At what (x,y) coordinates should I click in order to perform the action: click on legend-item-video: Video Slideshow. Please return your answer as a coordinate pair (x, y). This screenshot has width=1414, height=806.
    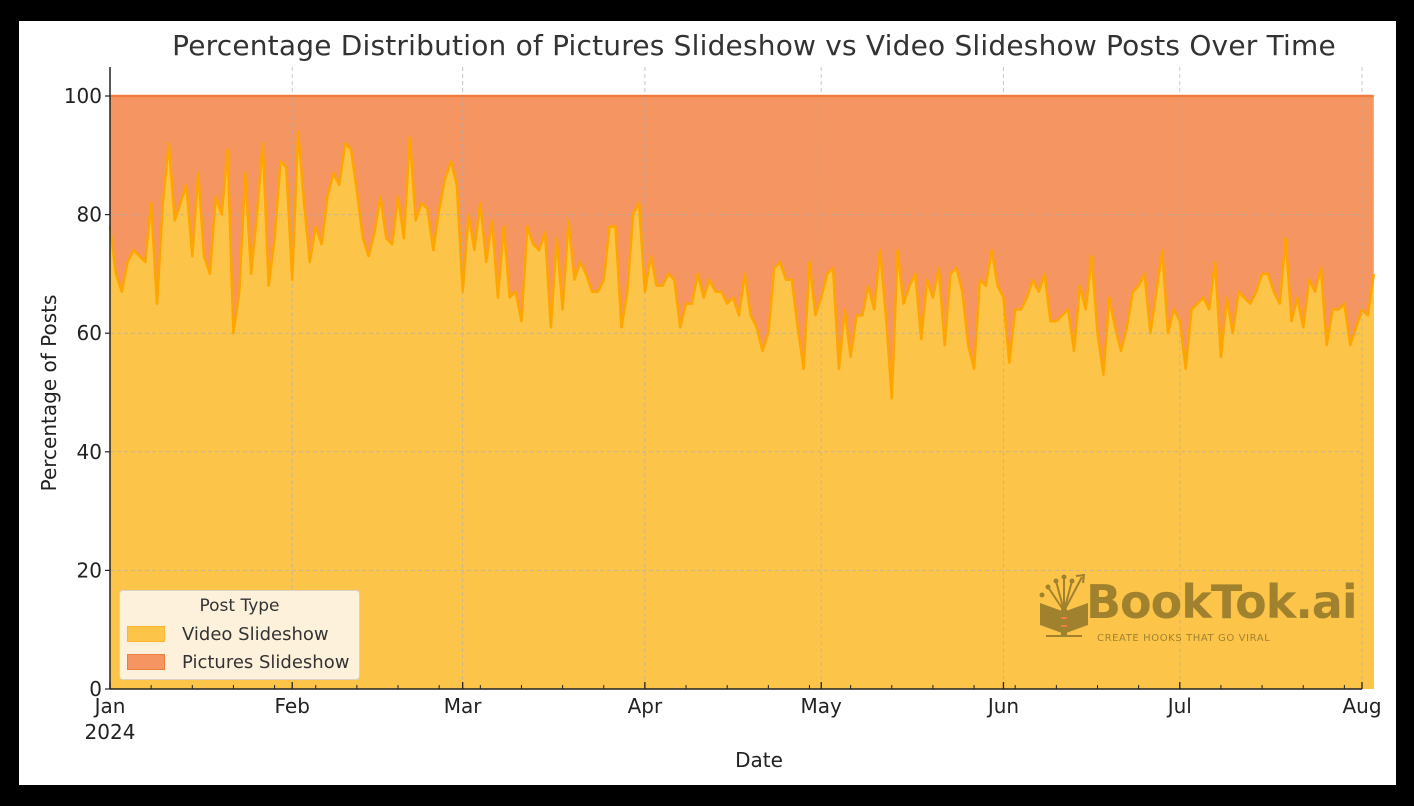
    Looking at the image, I should click on (228, 634).